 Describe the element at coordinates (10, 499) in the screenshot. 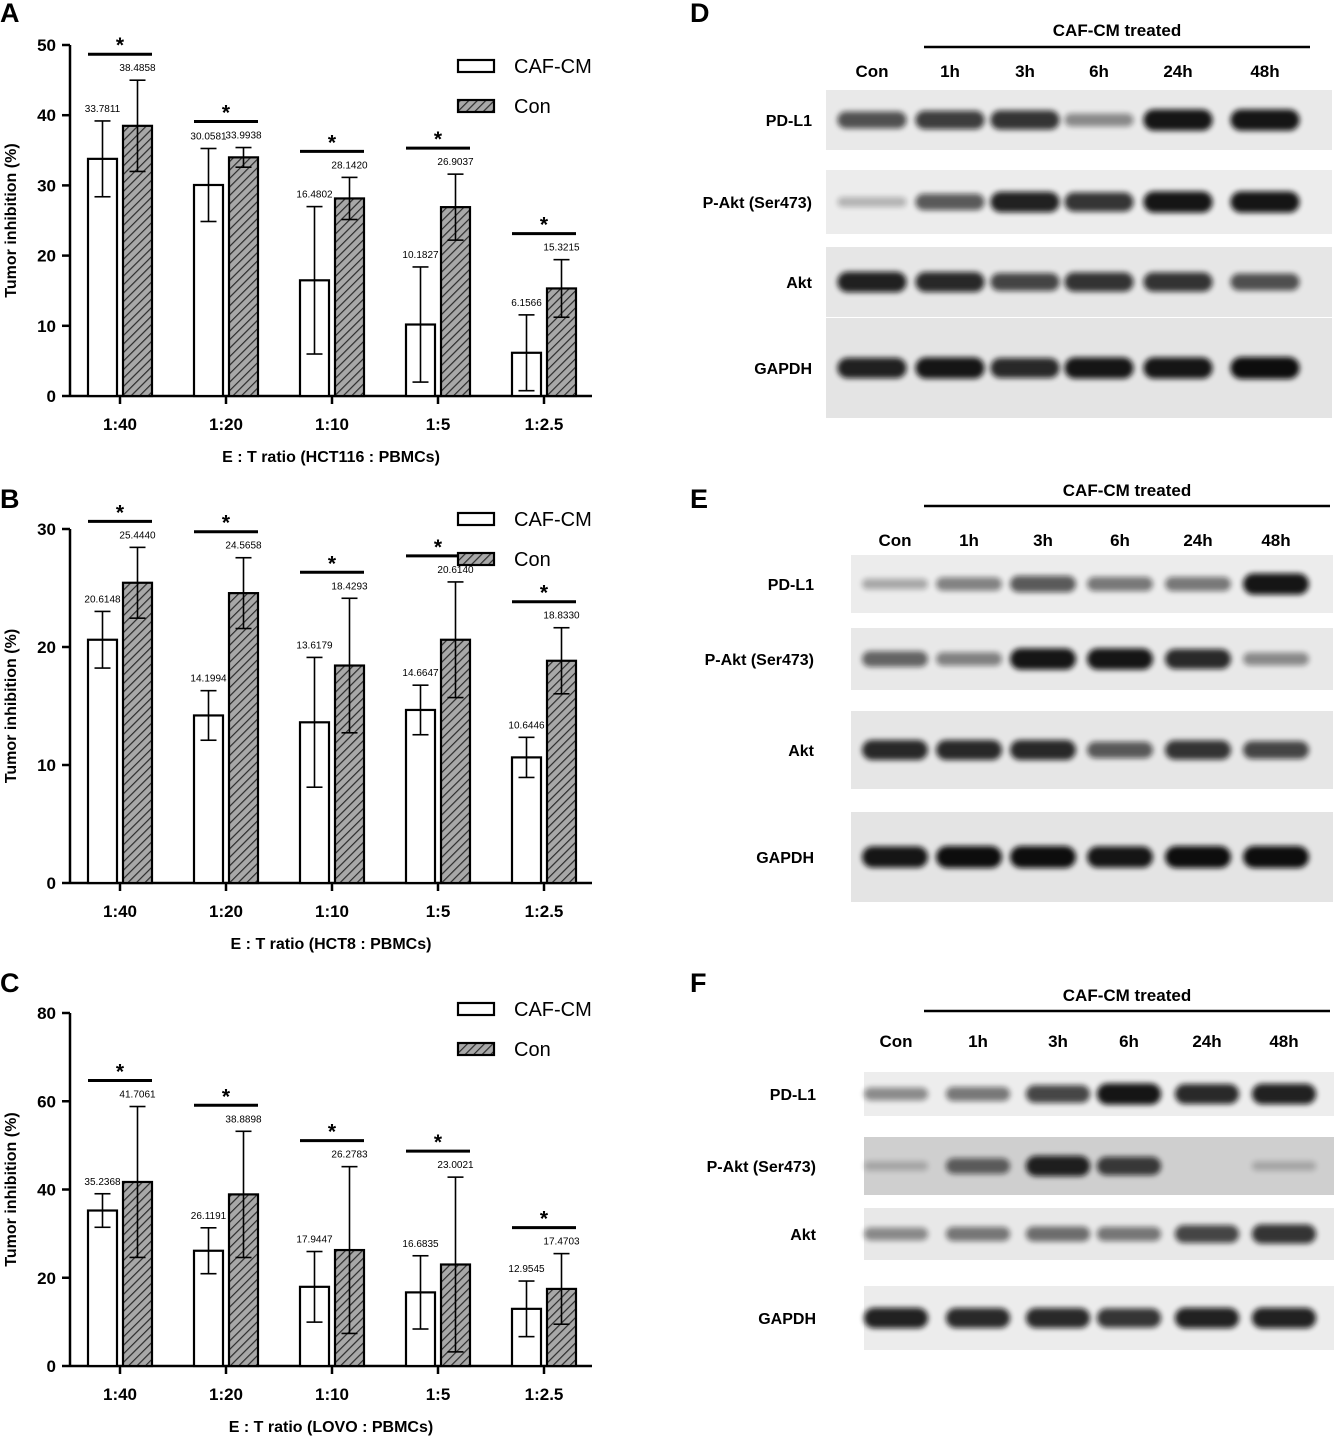

I see `panel-letter: B` at that location.